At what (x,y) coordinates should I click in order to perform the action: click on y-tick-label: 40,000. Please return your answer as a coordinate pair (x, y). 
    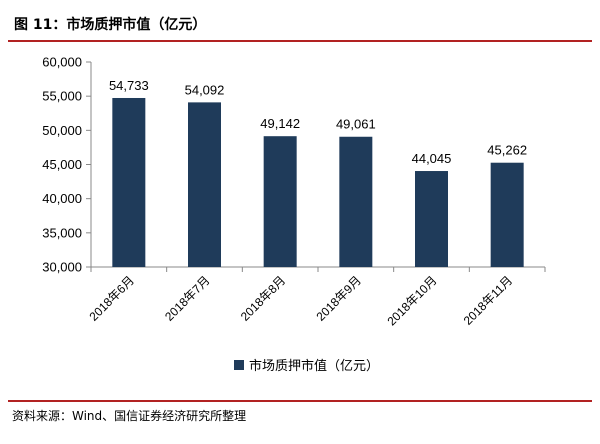
    Looking at the image, I should click on (62, 198).